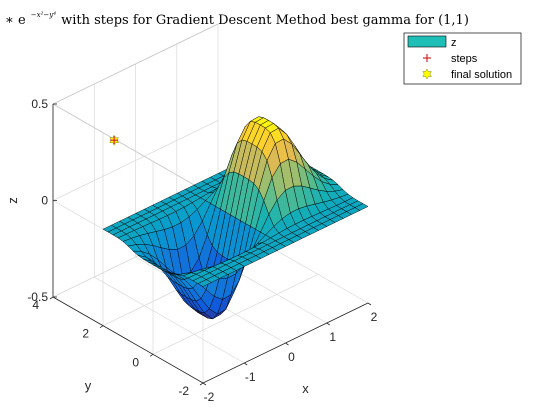 The height and width of the screenshot is (420, 560). I want to click on legend-marker-steps, so click(427, 58).